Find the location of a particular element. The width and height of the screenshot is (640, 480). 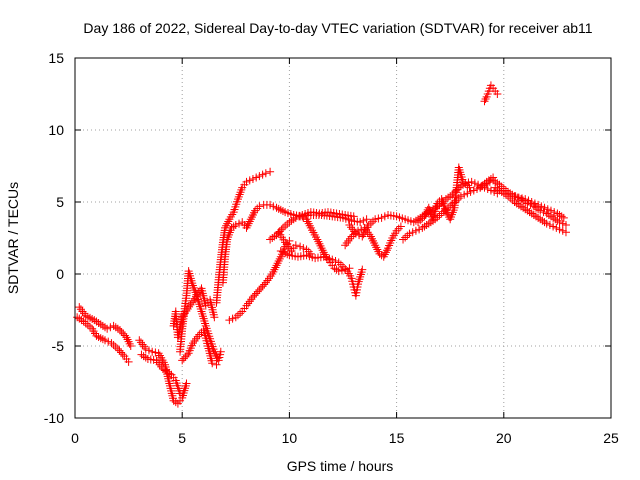

x-tick-label: 0 is located at coordinates (75, 438).